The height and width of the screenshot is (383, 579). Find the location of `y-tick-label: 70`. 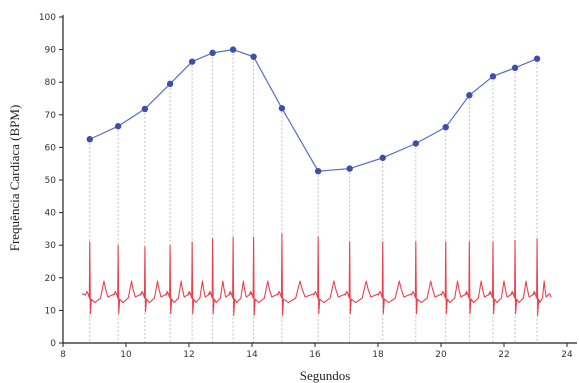

y-tick-label: 70 is located at coordinates (51, 116).